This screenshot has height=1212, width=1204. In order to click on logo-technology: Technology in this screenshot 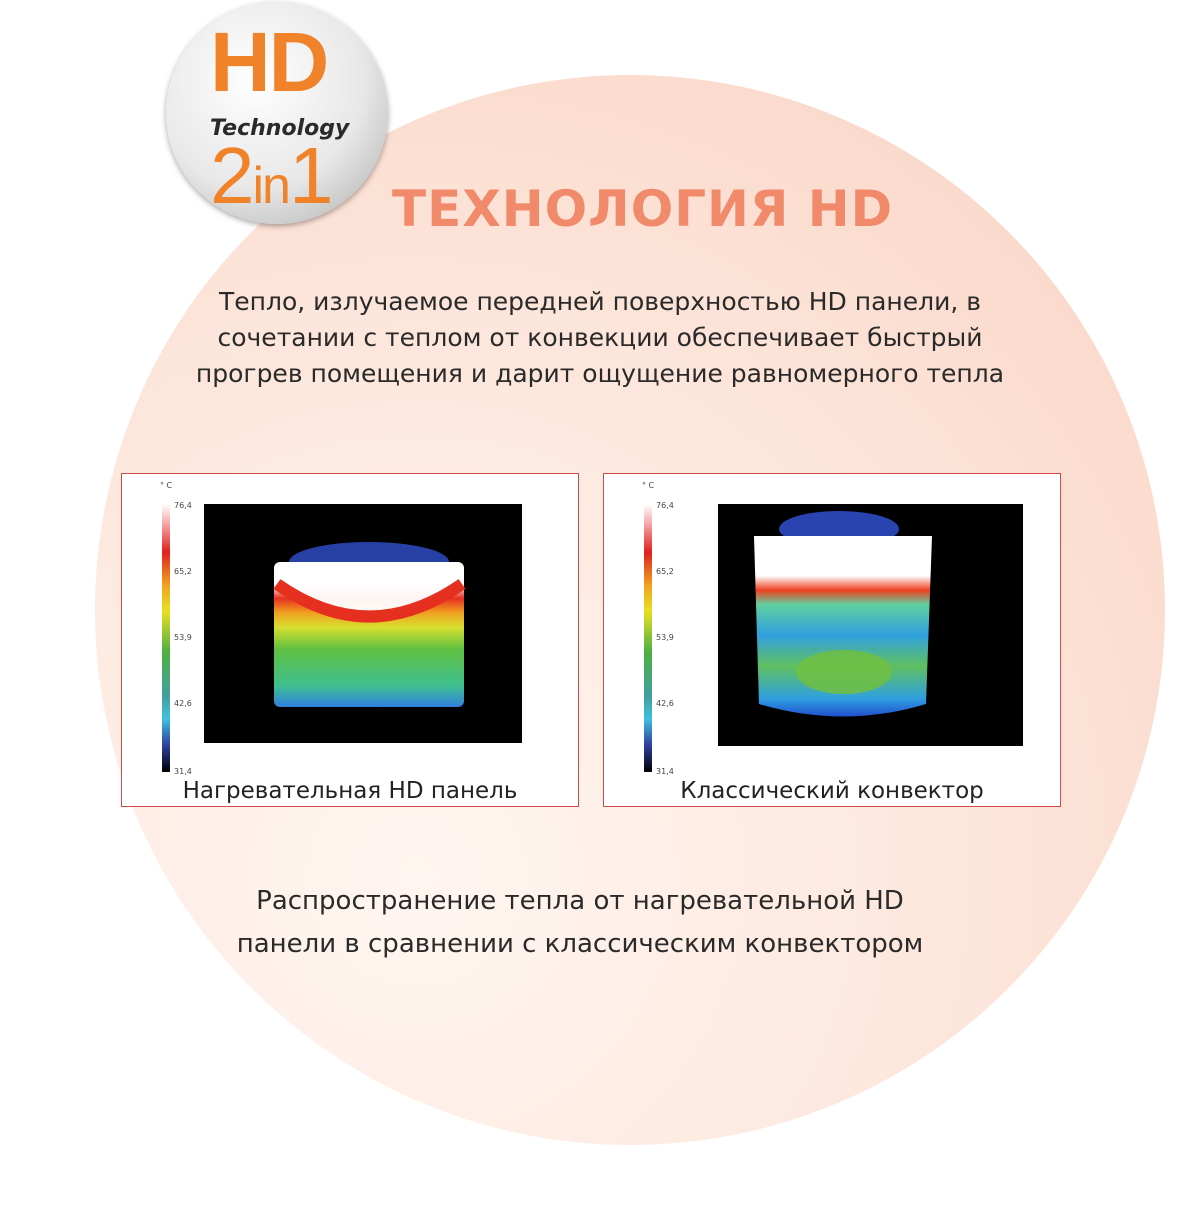, I will do `click(280, 128)`.